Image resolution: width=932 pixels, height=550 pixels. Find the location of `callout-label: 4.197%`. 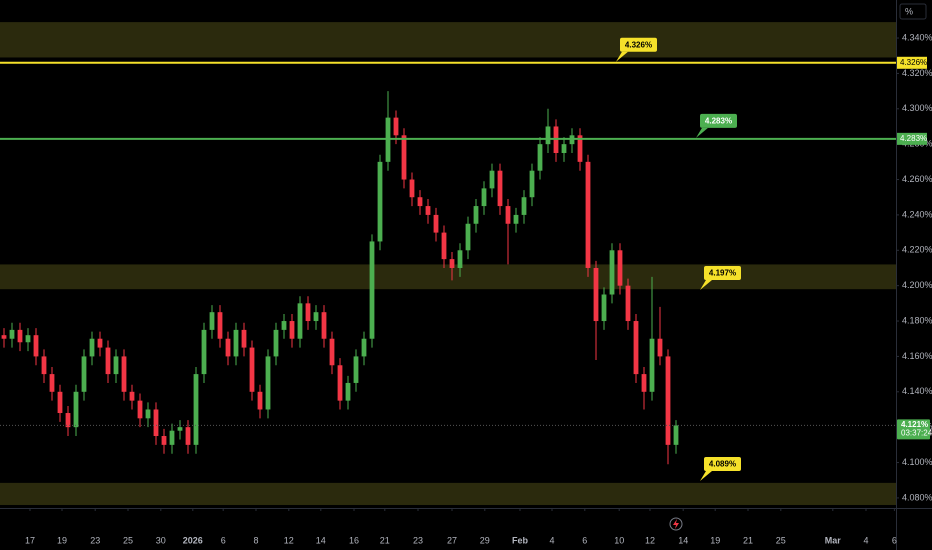

callout-label: 4.197% is located at coordinates (722, 273).